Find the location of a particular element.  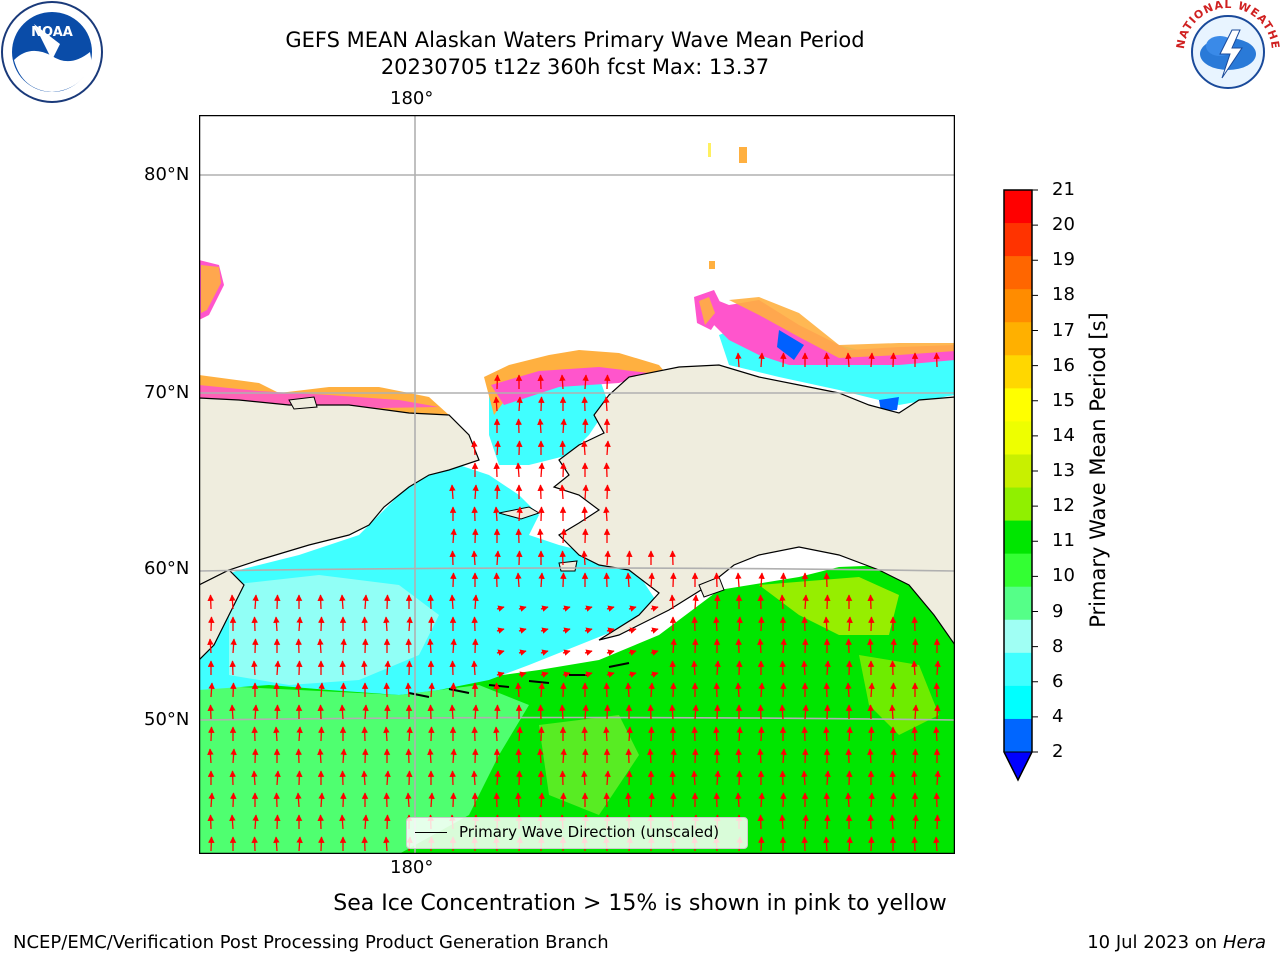

lat-label-80: 80°N is located at coordinates (167, 174).